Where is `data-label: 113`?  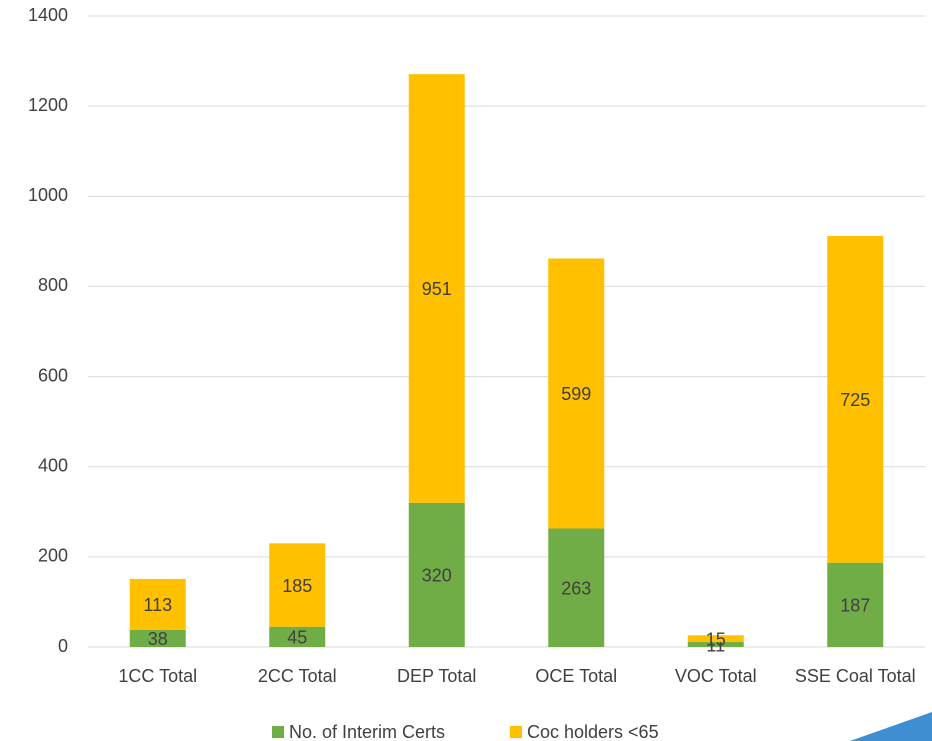
data-label: 113 is located at coordinates (157, 605).